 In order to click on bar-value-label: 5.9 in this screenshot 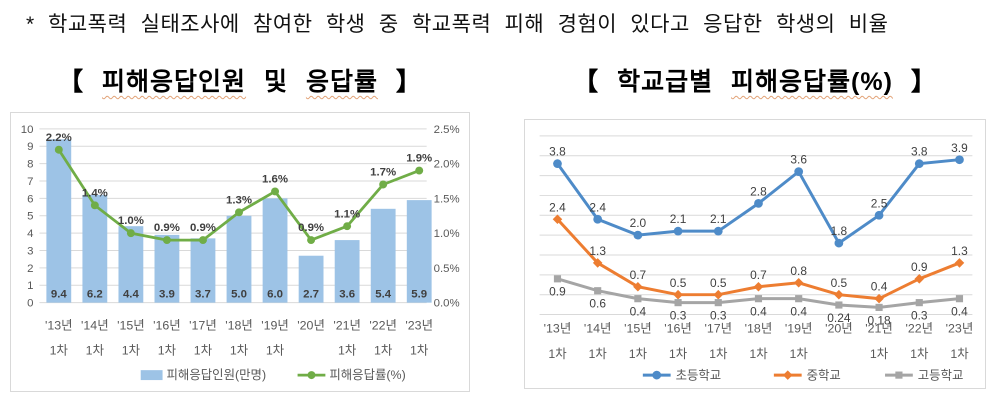, I will do `click(419, 295)`.